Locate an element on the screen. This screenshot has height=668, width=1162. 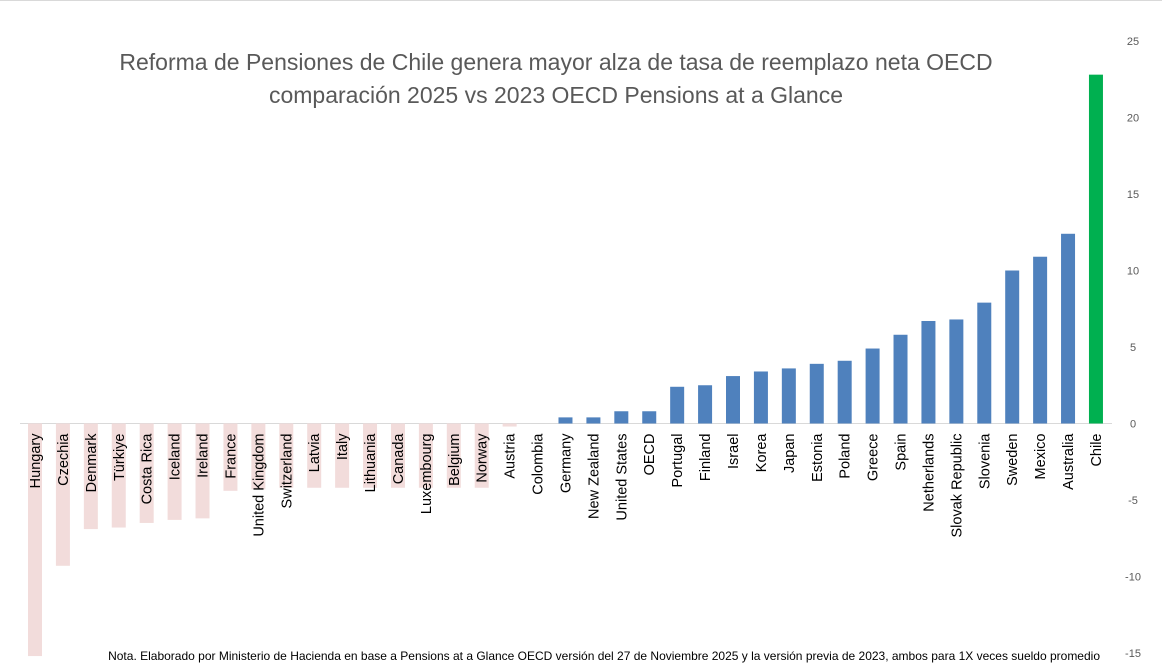
y-tick-label: -5 is located at coordinates (1133, 501).